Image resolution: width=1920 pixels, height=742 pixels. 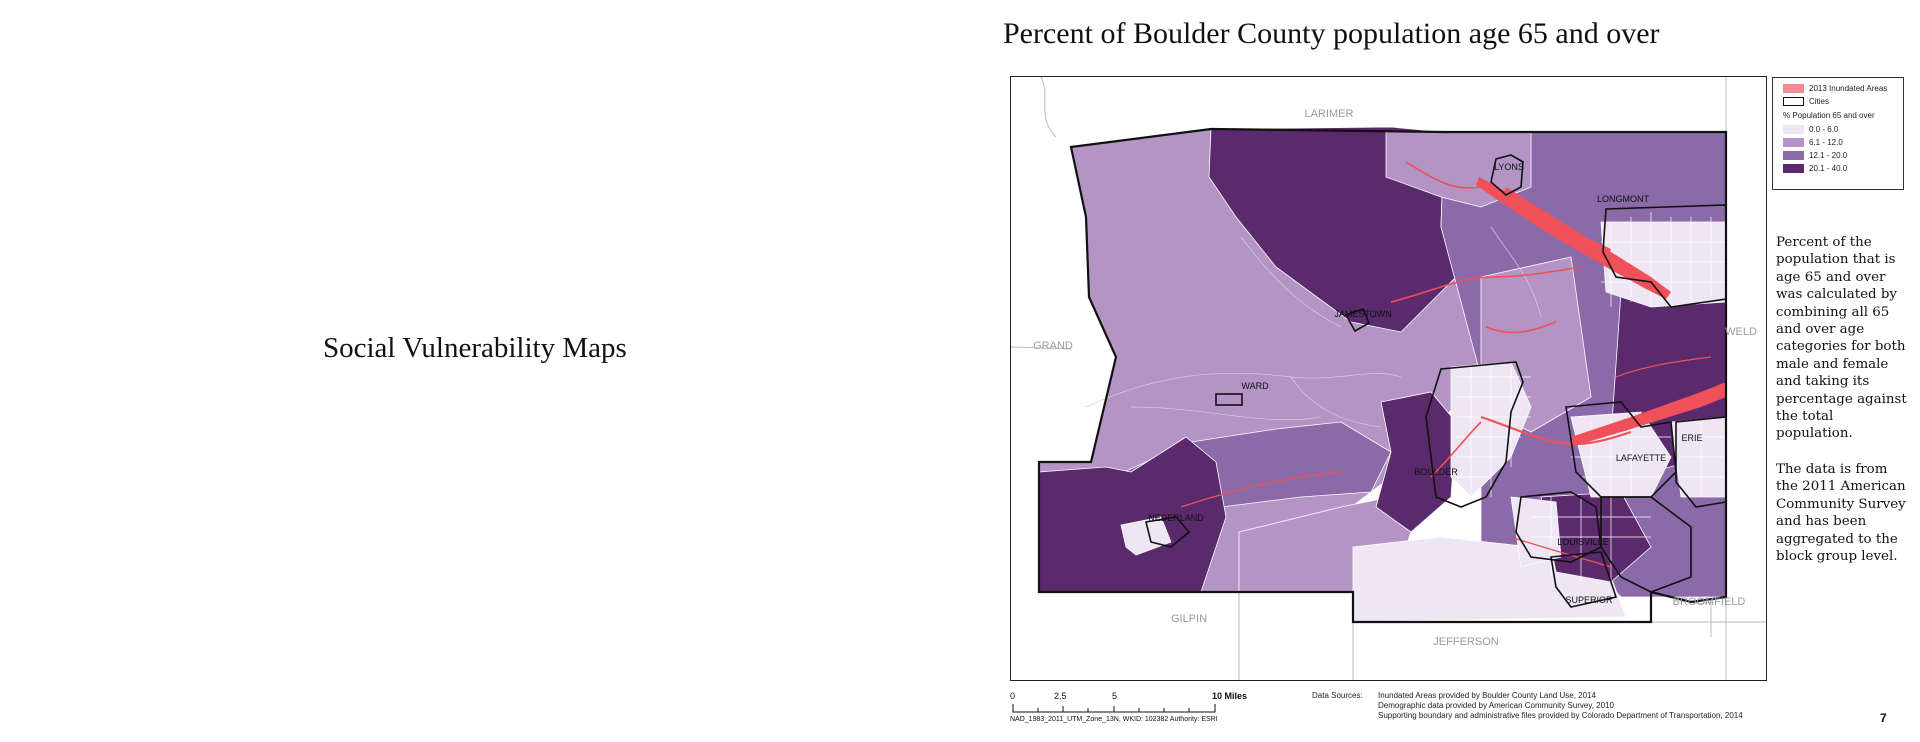 I want to click on class-2-swatch, so click(x=1793, y=142).